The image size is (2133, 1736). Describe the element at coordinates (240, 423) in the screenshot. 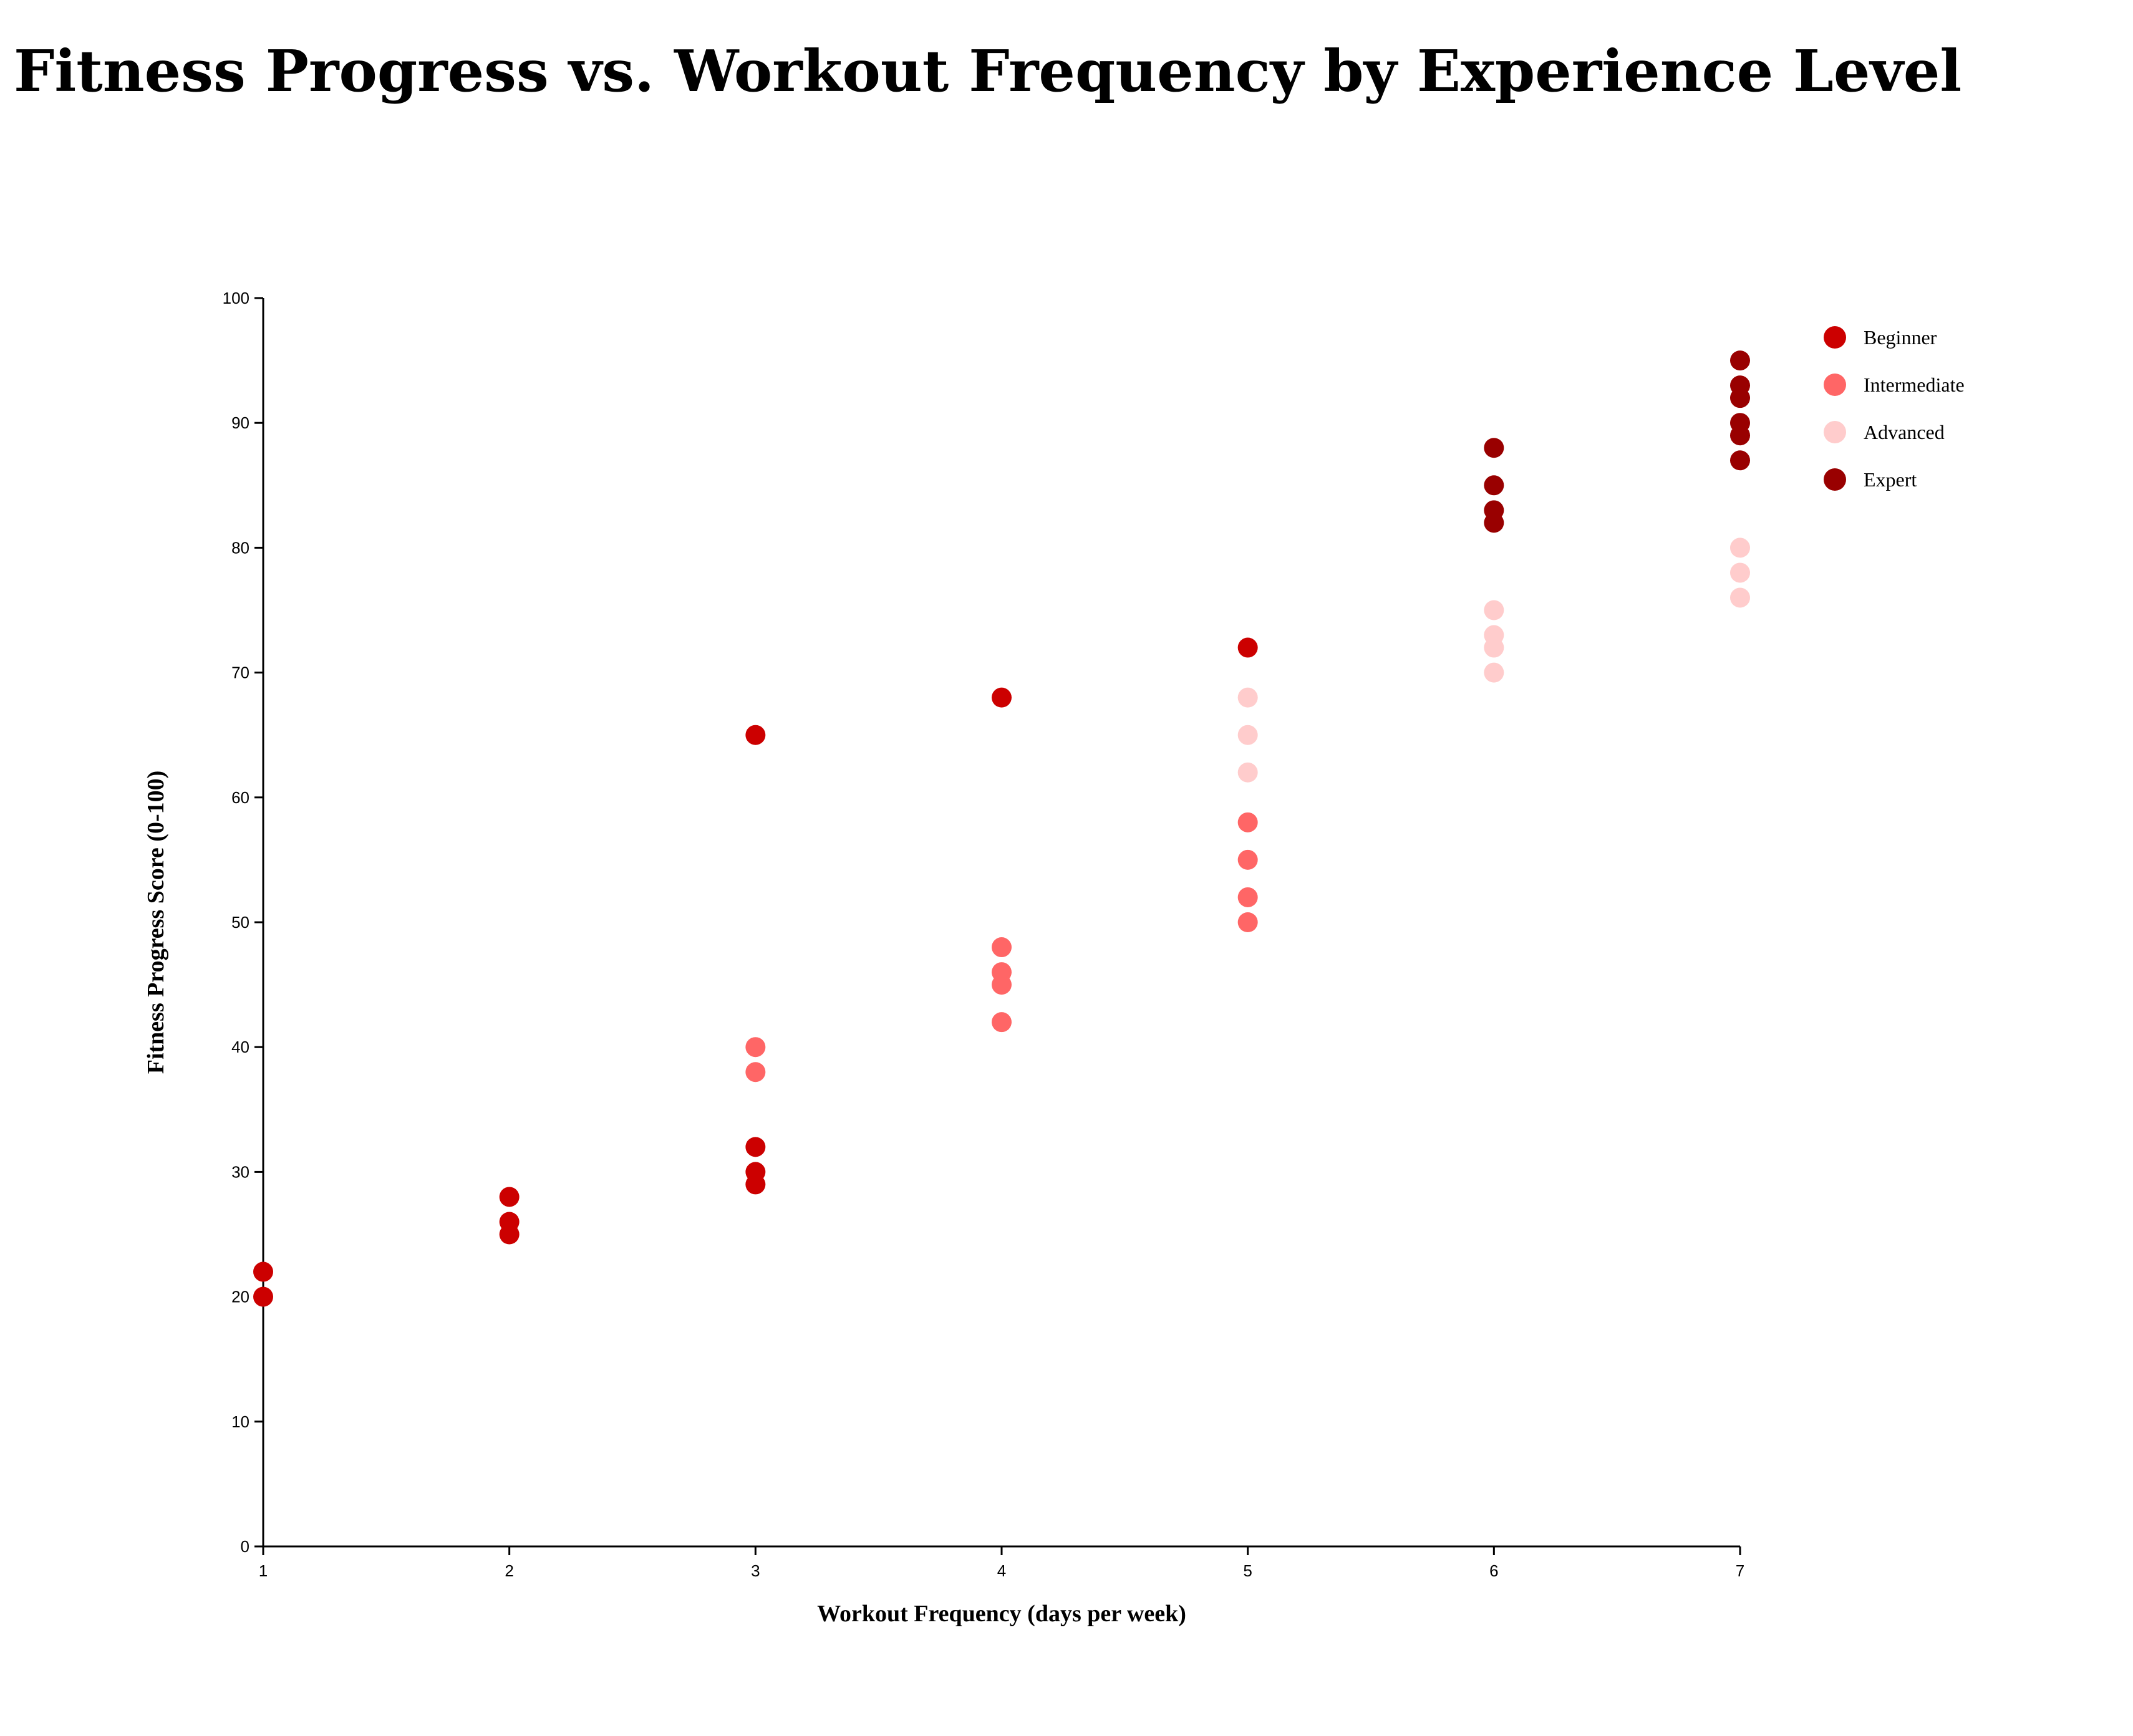

I see `y-tick-label: 90` at that location.